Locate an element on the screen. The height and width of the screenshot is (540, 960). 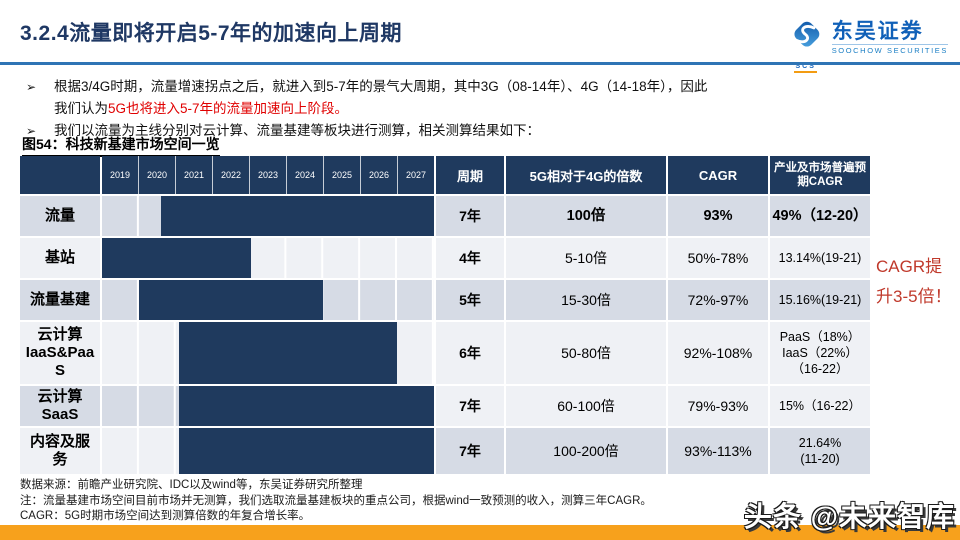
data-source-note: 数据来源：前瞻产业研究院、IDC以及wind等，东吴证券研究所整理 is located at coordinates (191, 485).